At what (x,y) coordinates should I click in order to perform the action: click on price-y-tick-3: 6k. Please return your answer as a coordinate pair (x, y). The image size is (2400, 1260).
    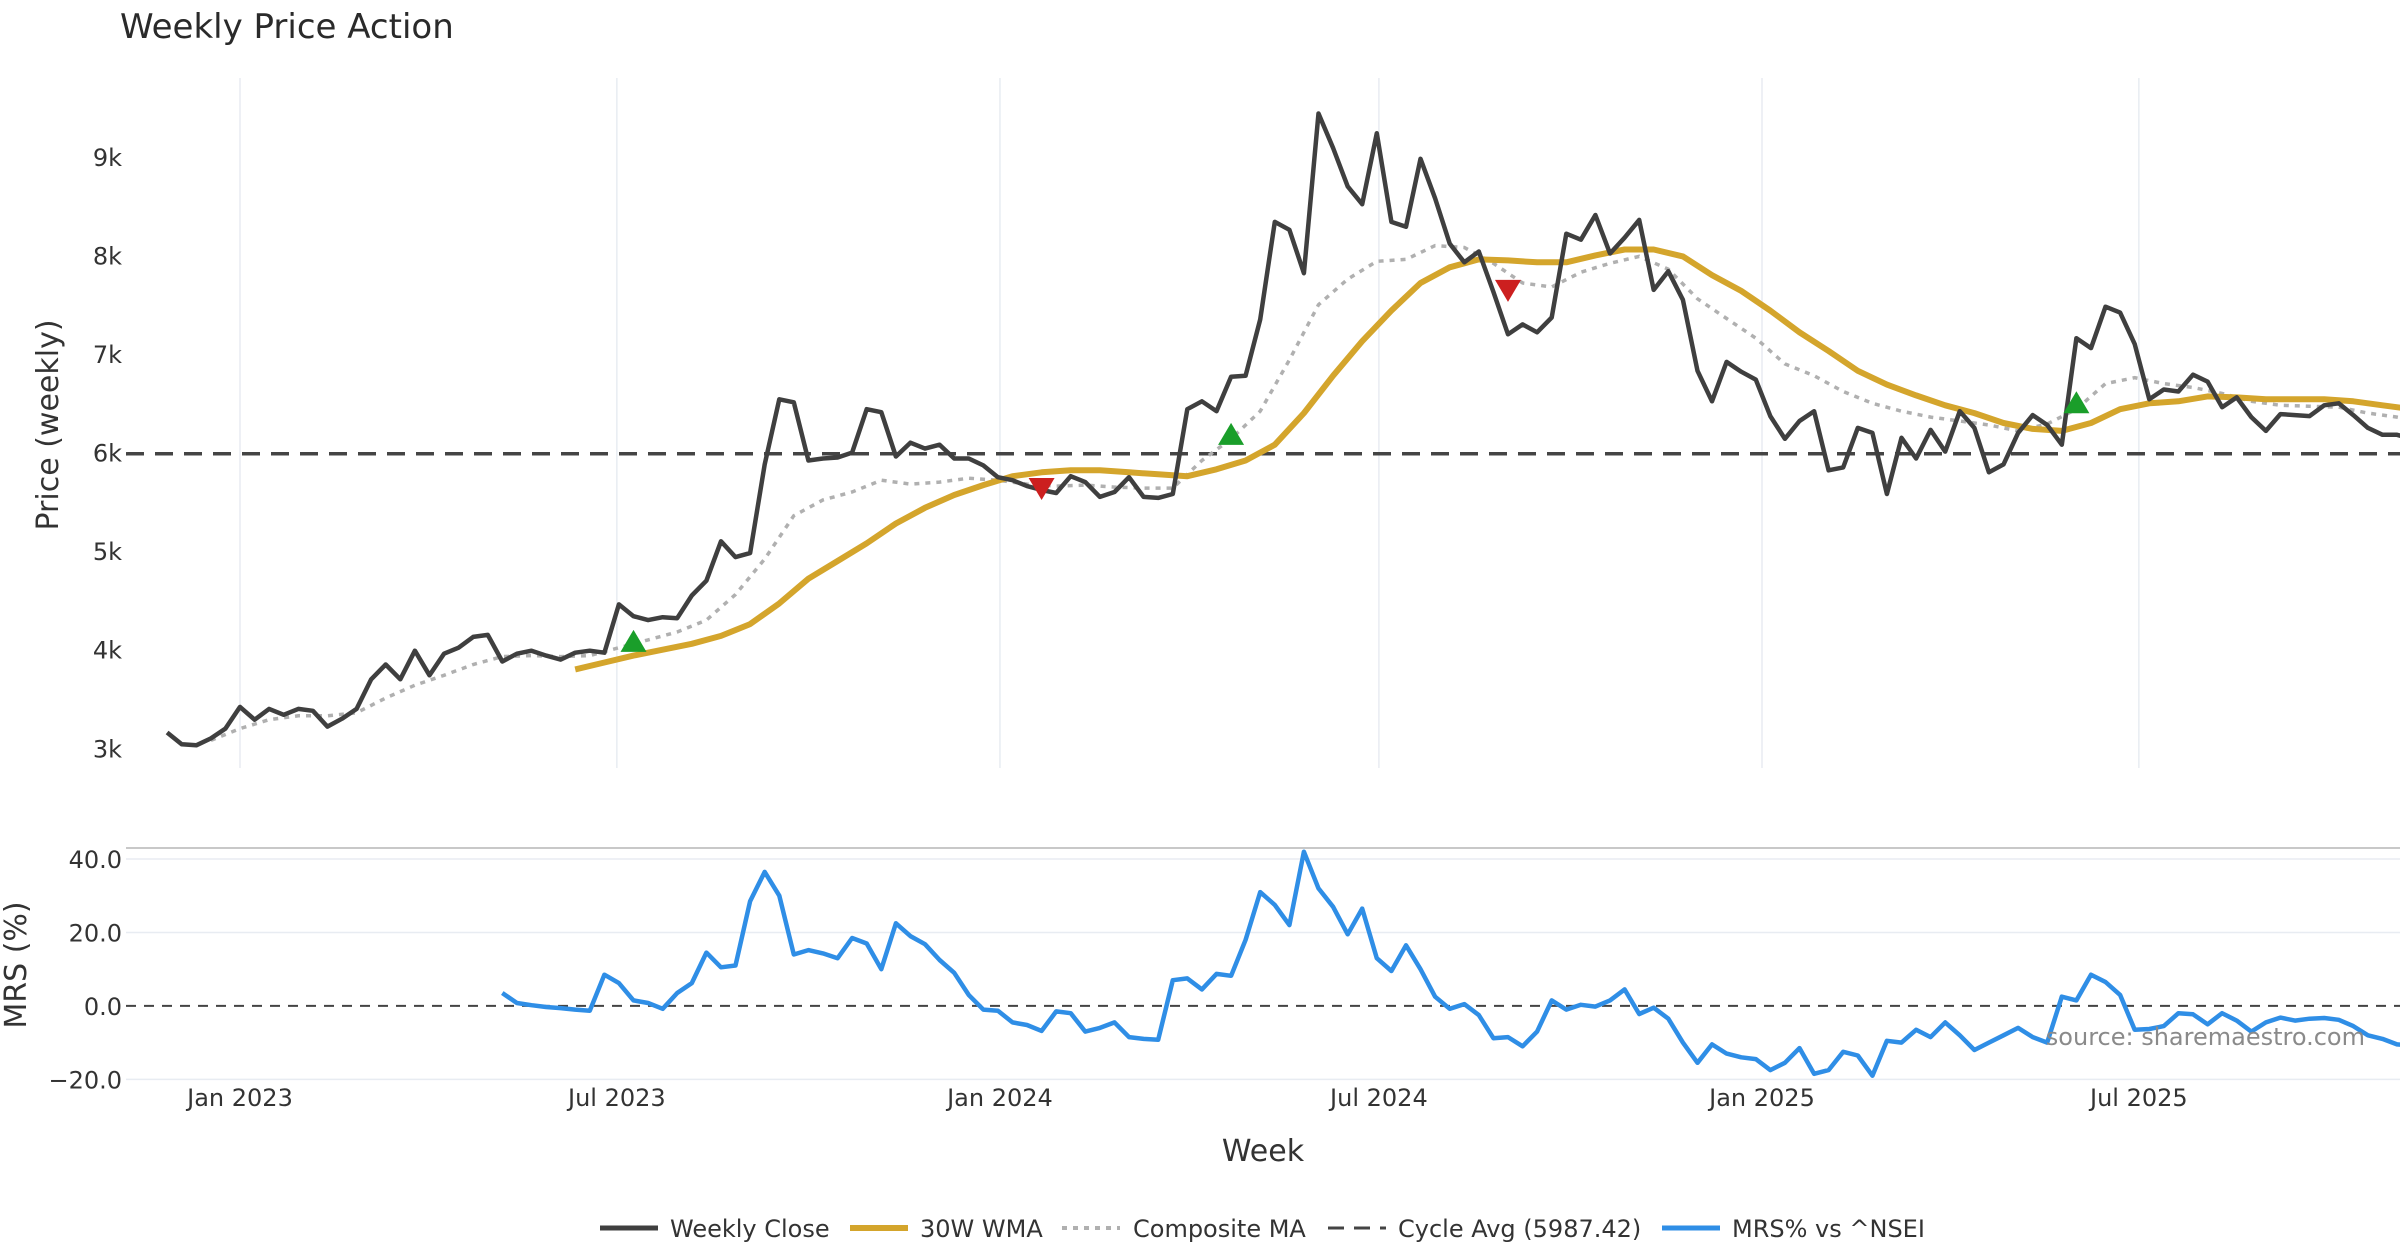
    Looking at the image, I should click on (107, 454).